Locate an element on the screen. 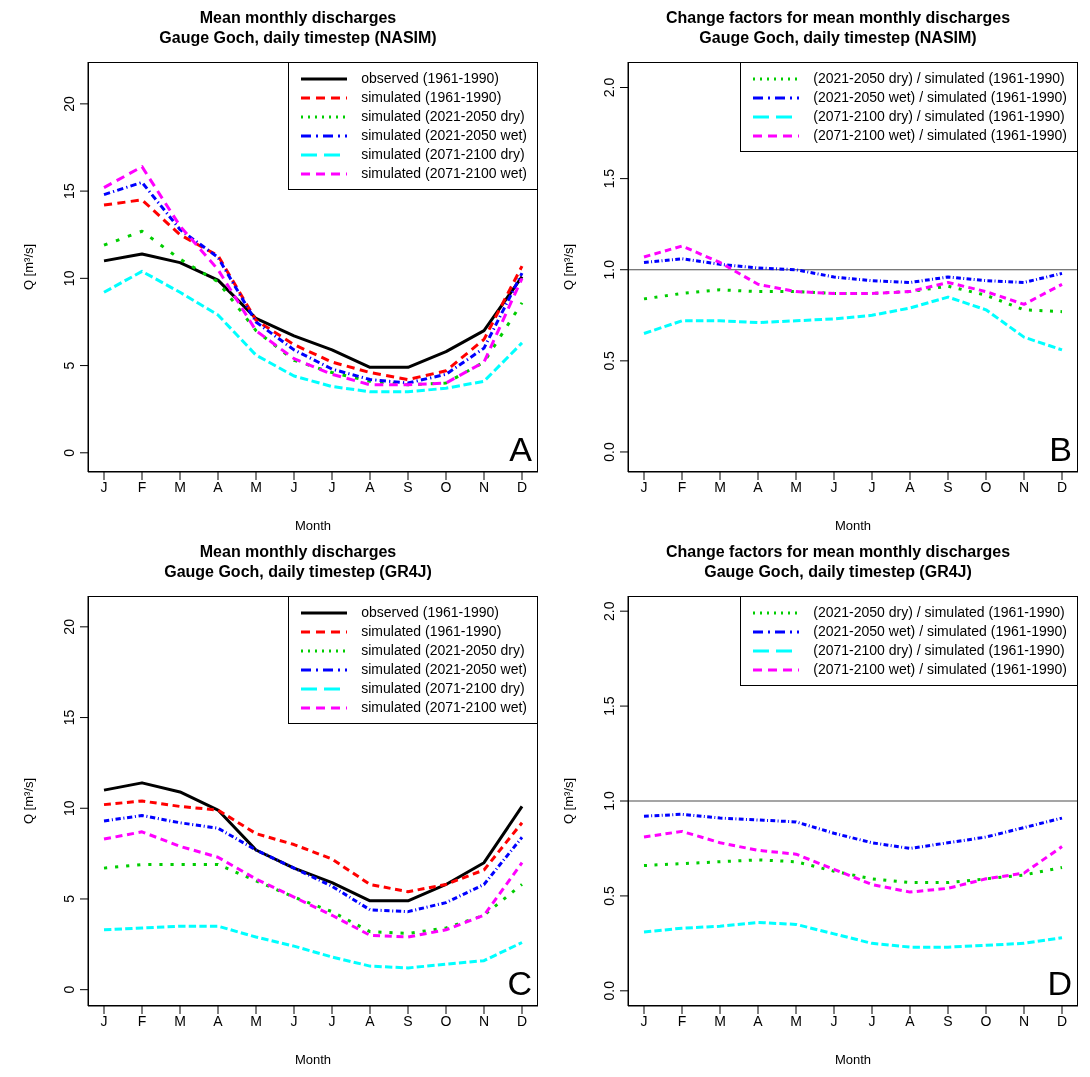 This screenshot has width=1090, height=1077. legend-label: simulated (1961-1990) is located at coordinates (431, 631).